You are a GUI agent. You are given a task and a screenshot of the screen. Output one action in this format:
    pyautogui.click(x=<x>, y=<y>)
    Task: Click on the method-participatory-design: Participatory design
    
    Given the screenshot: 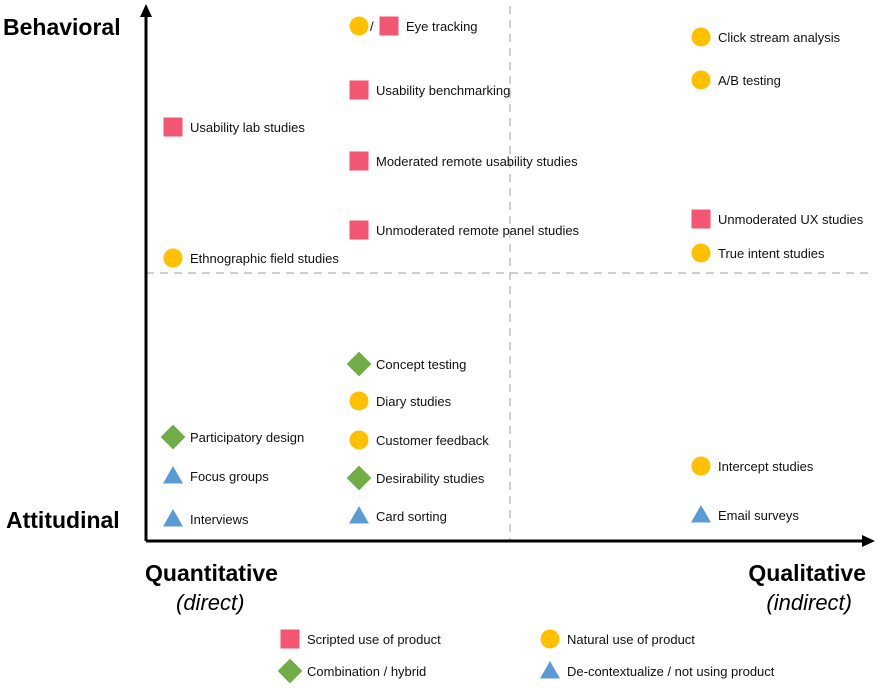 What is the action you would take?
    pyautogui.click(x=232, y=437)
    